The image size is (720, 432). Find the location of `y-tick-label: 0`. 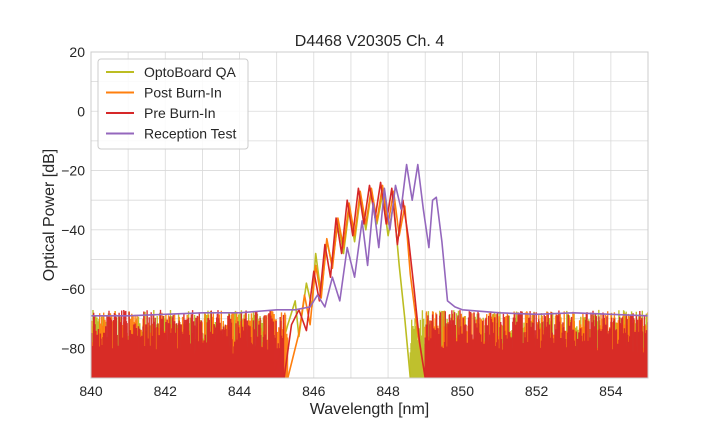

y-tick-label: 0 is located at coordinates (81, 111).